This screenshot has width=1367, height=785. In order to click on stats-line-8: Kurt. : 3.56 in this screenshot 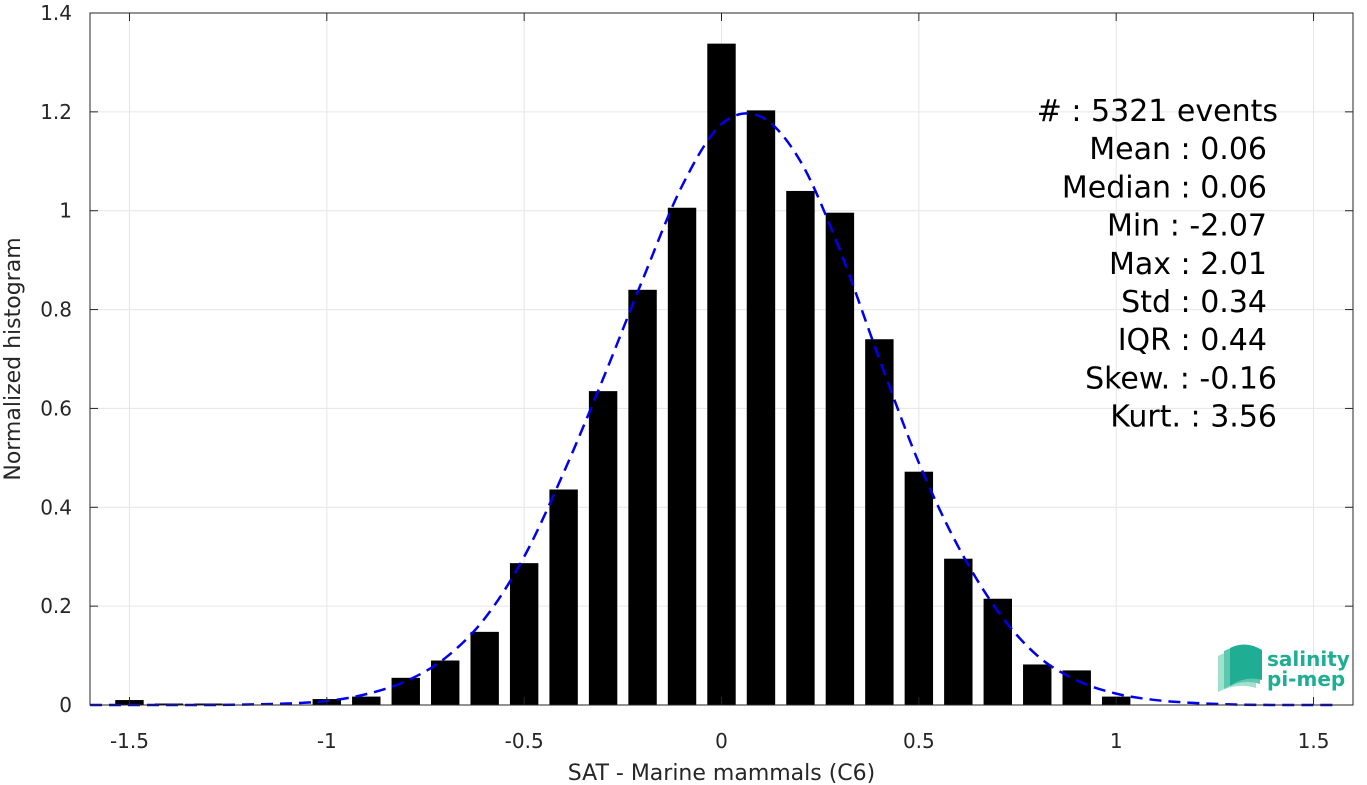, I will do `click(1193, 417)`.